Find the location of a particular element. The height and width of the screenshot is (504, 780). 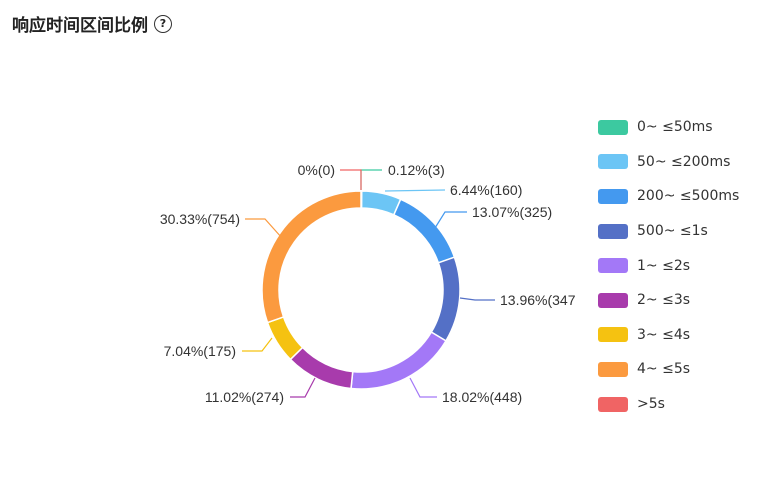

legend-label: 0~ ≤50ms is located at coordinates (675, 127).